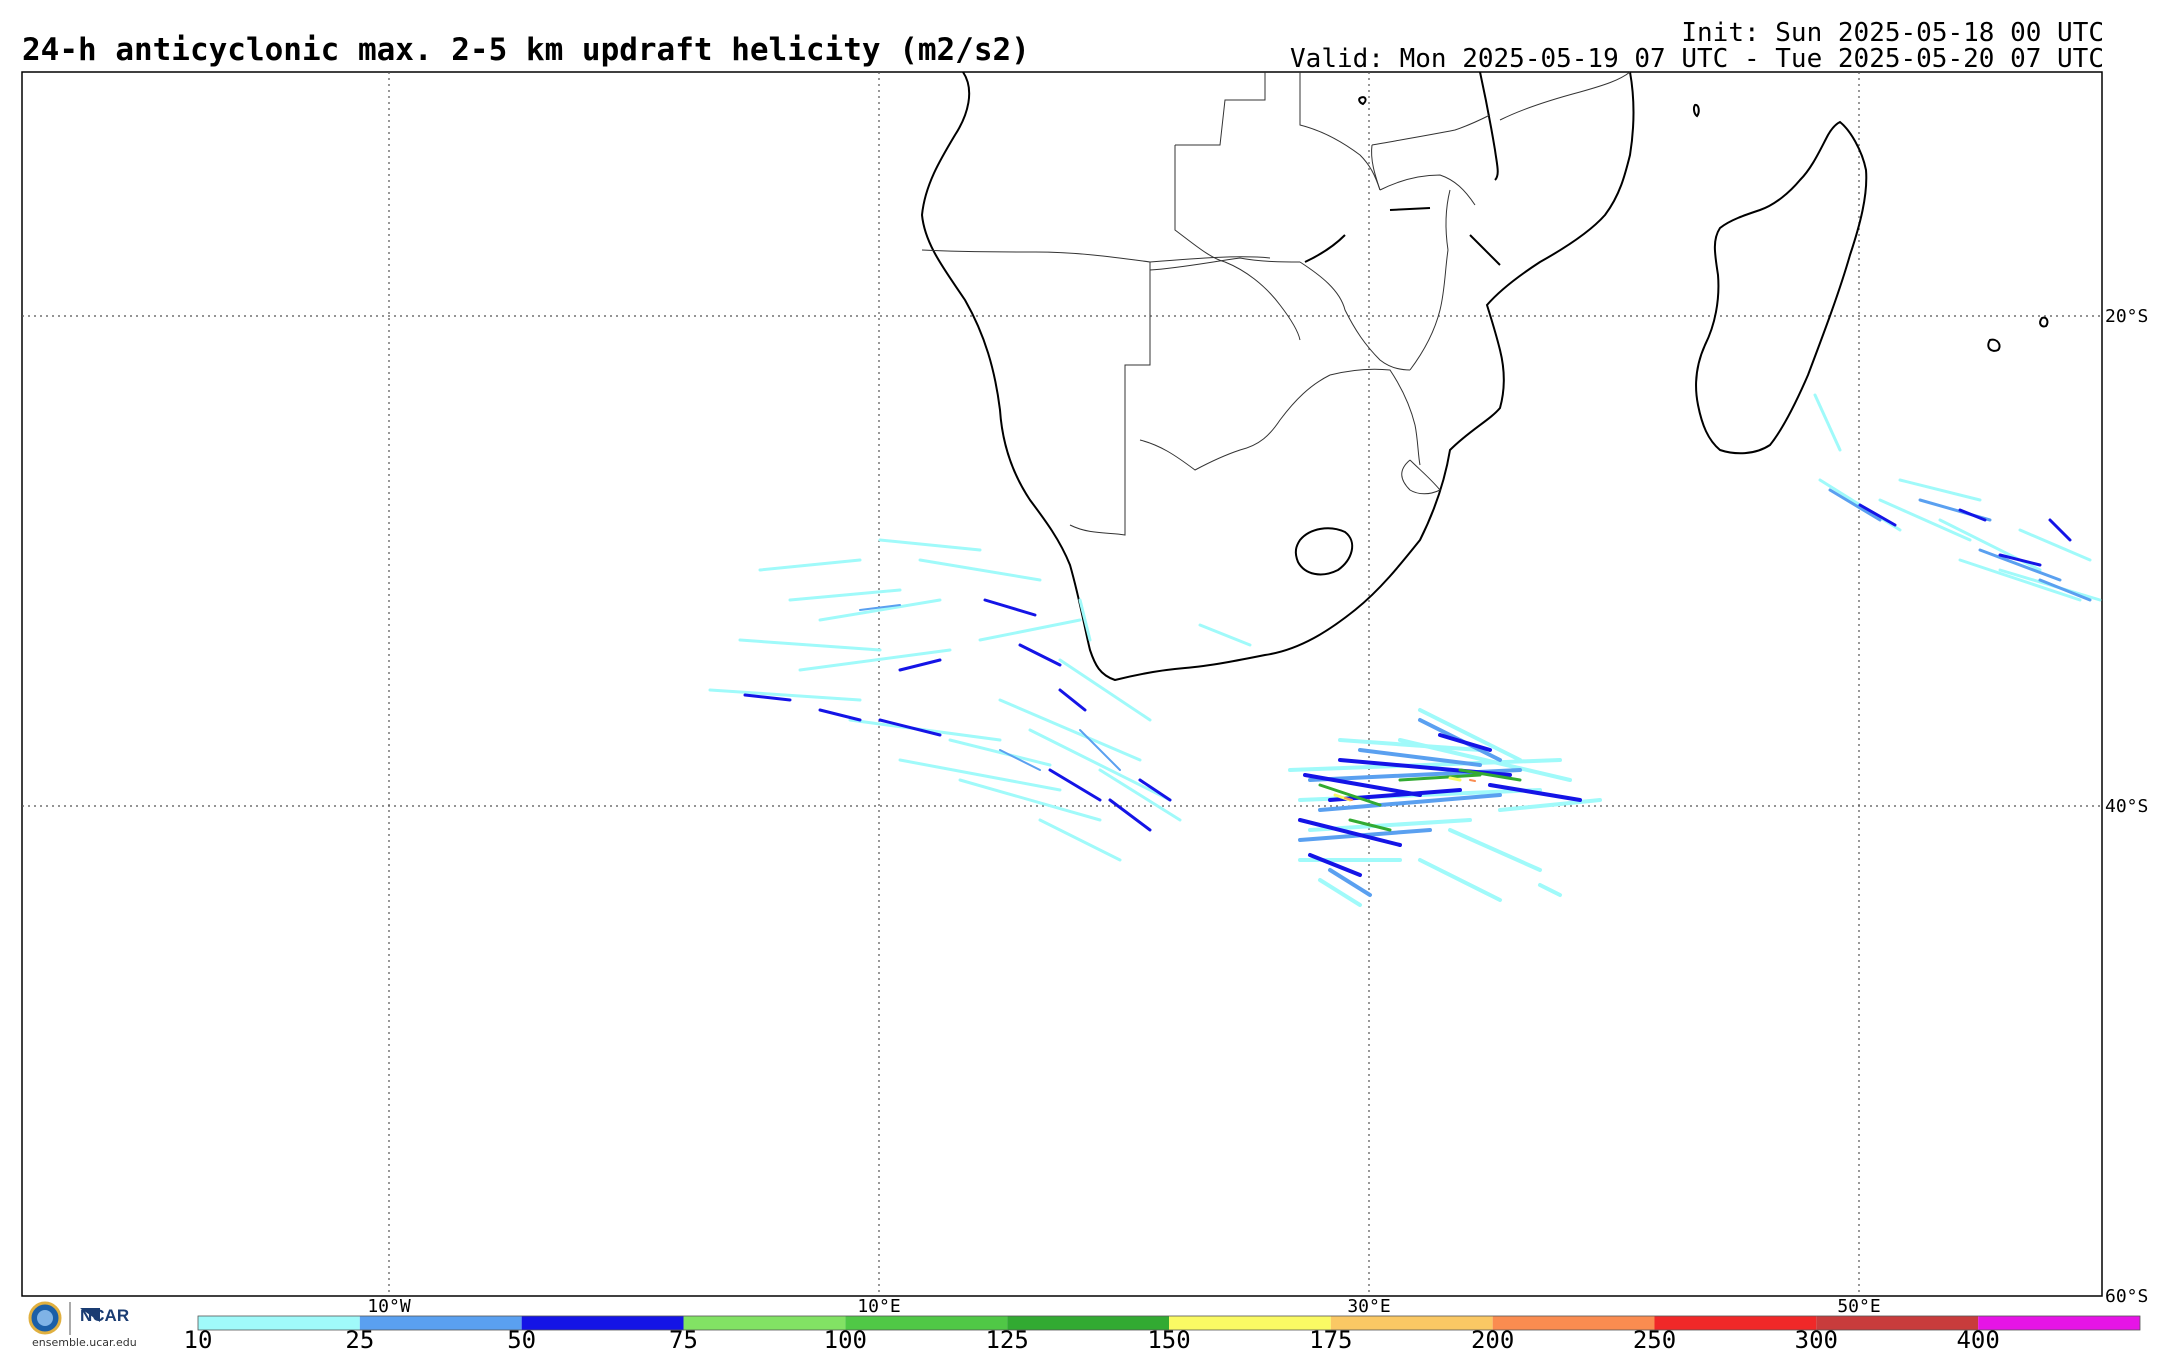  Describe the element at coordinates (359, 1340) in the screenshot. I see `colorbar-tick-label: 25` at that location.